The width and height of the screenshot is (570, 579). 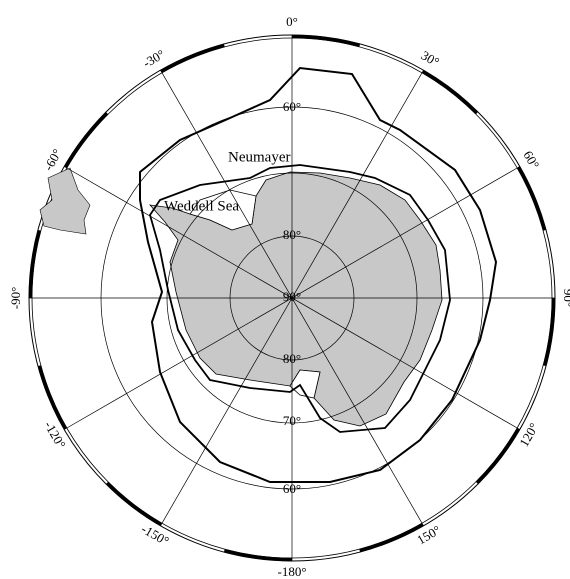 I want to click on longitude-label: -30°, so click(x=153, y=58).